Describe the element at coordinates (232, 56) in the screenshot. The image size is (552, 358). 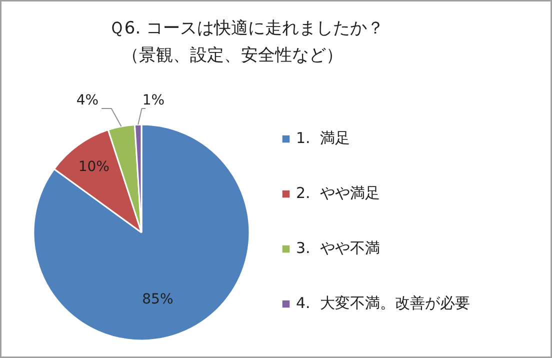
I see `chart-subtitle: （景観、設定、安全性など）` at that location.